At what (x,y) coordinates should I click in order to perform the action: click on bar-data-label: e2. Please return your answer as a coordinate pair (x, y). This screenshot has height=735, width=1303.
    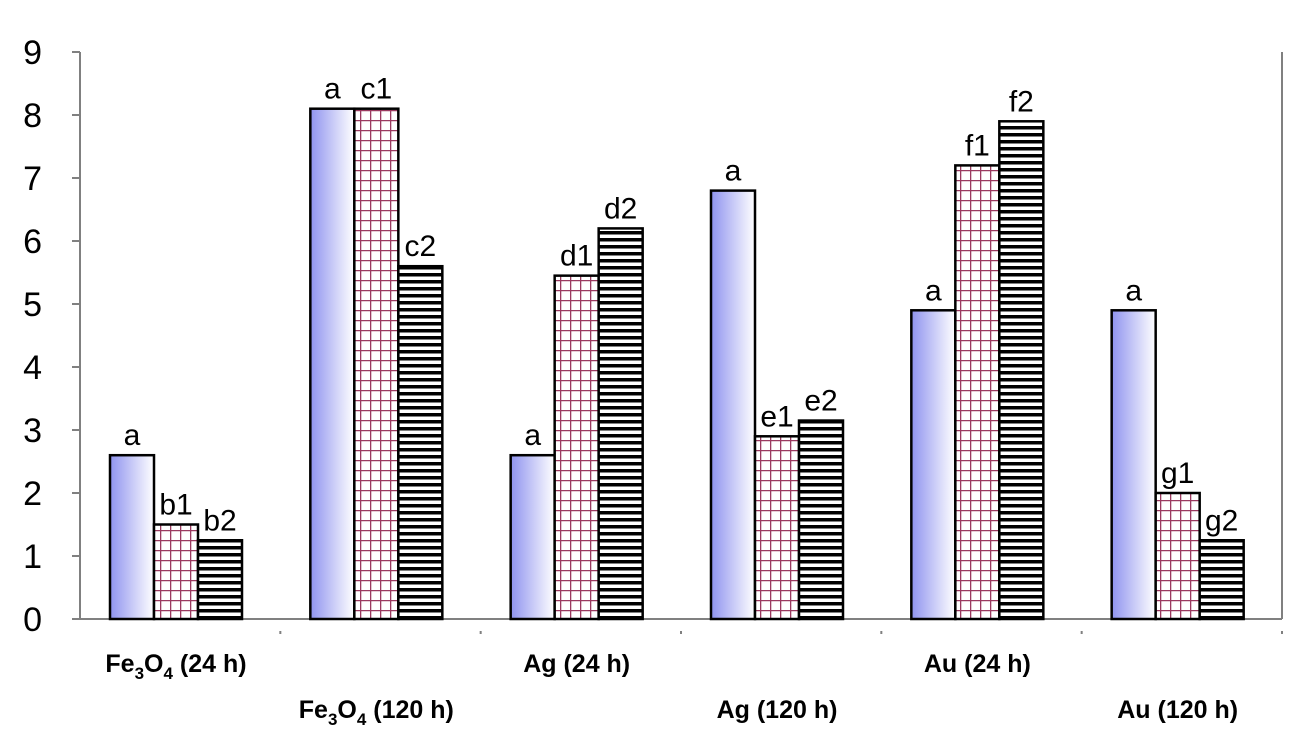
    Looking at the image, I should click on (820, 401).